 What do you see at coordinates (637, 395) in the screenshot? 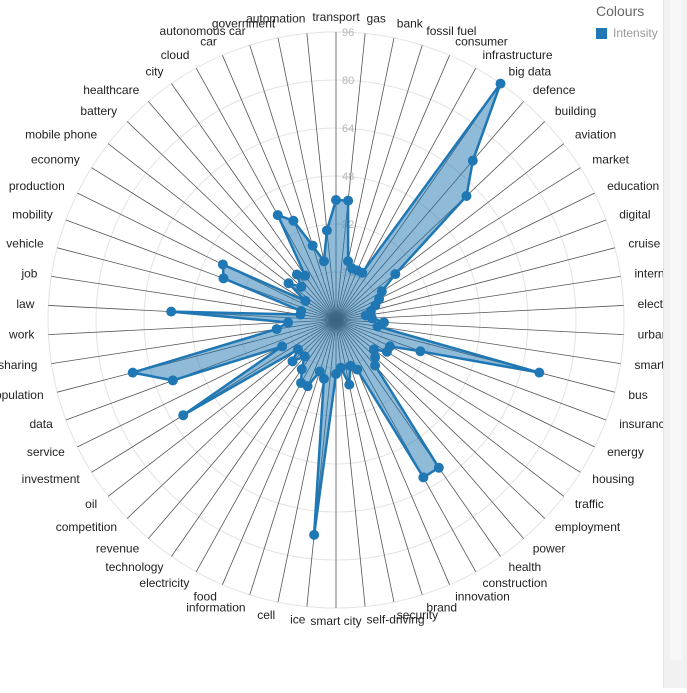
I see `axis-label-18: bus` at bounding box center [637, 395].